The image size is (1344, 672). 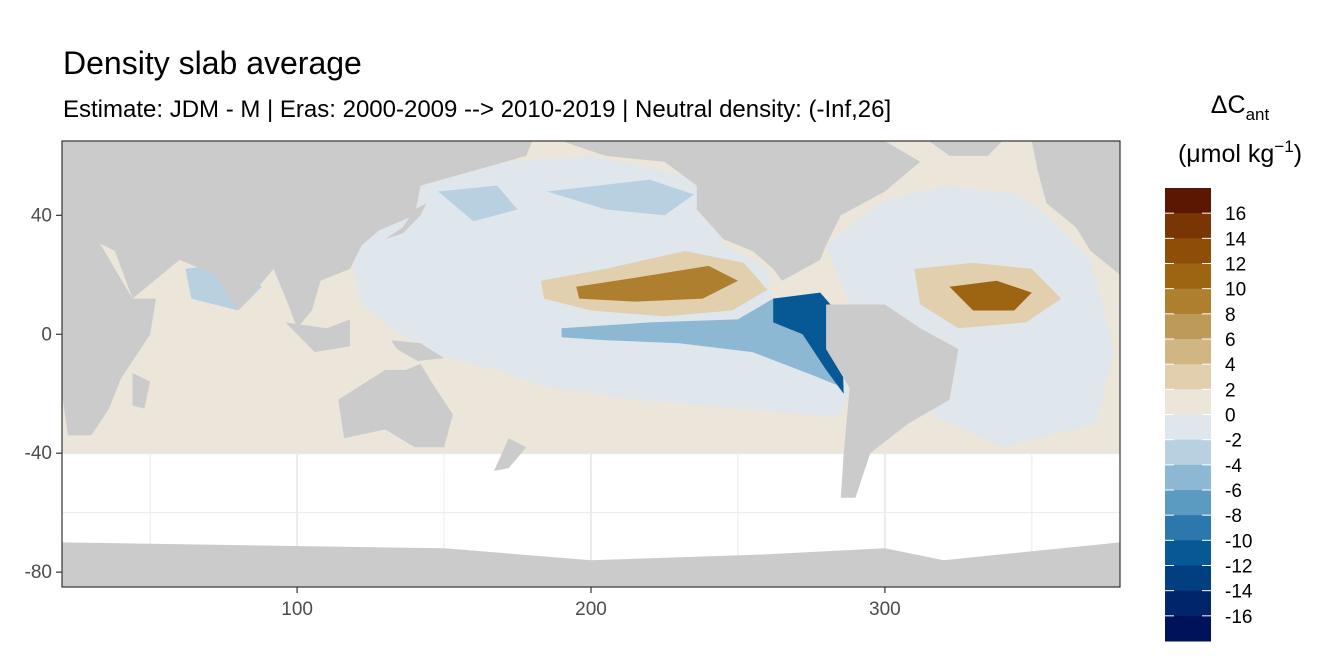 I want to click on y-tick-label: 40, so click(x=41, y=215).